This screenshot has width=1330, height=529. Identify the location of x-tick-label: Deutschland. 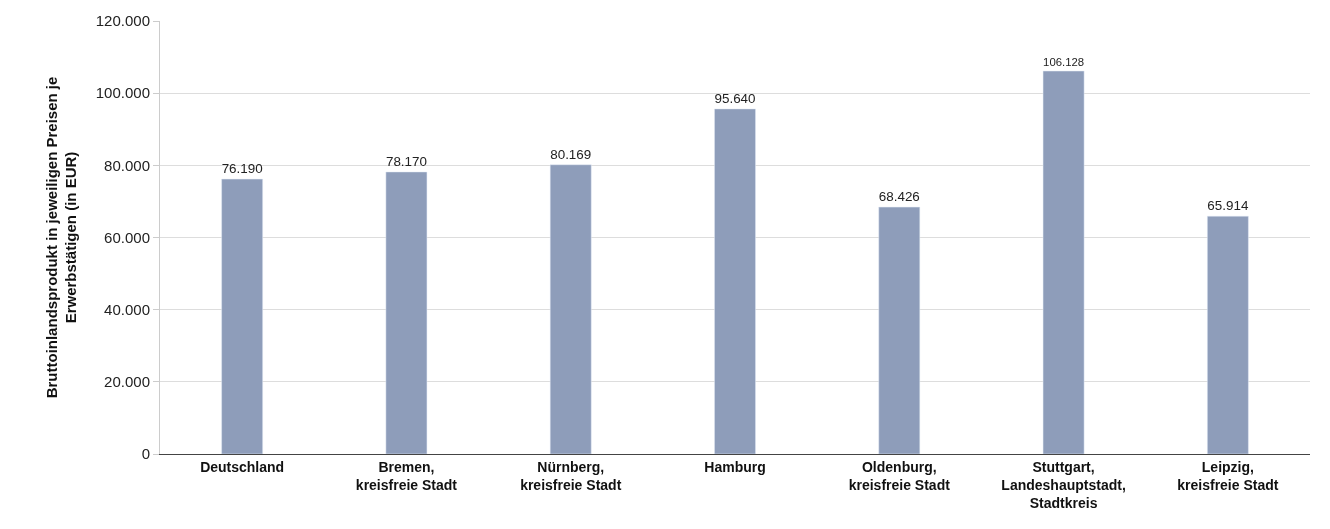
(242, 466).